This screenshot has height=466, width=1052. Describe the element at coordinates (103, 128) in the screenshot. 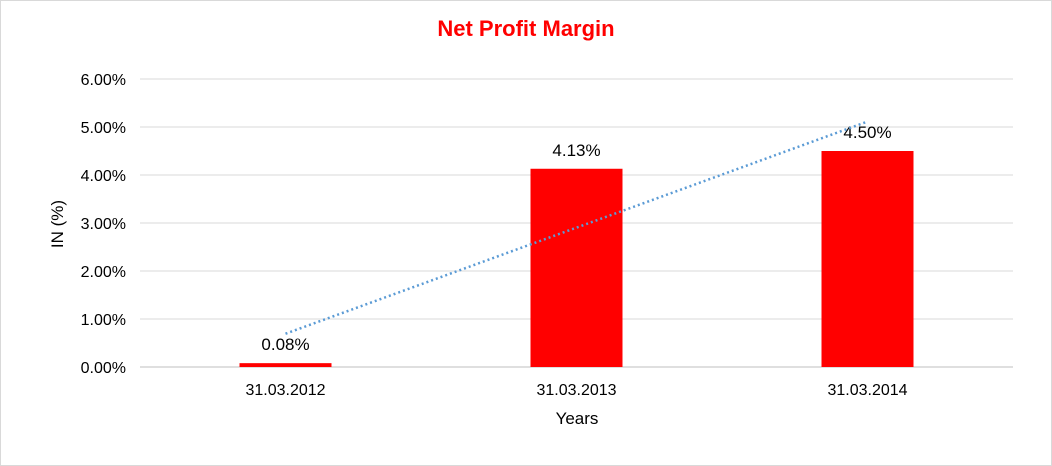

I see `y-tick-label: 5.00%` at that location.